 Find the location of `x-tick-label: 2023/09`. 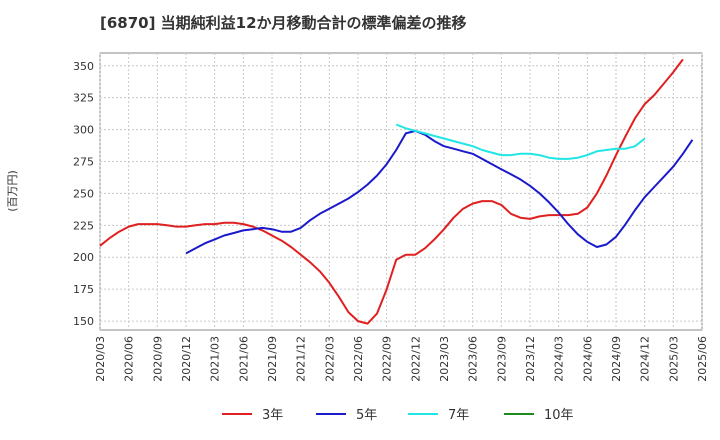

x-tick-label: 2023/09 is located at coordinates (501, 359).